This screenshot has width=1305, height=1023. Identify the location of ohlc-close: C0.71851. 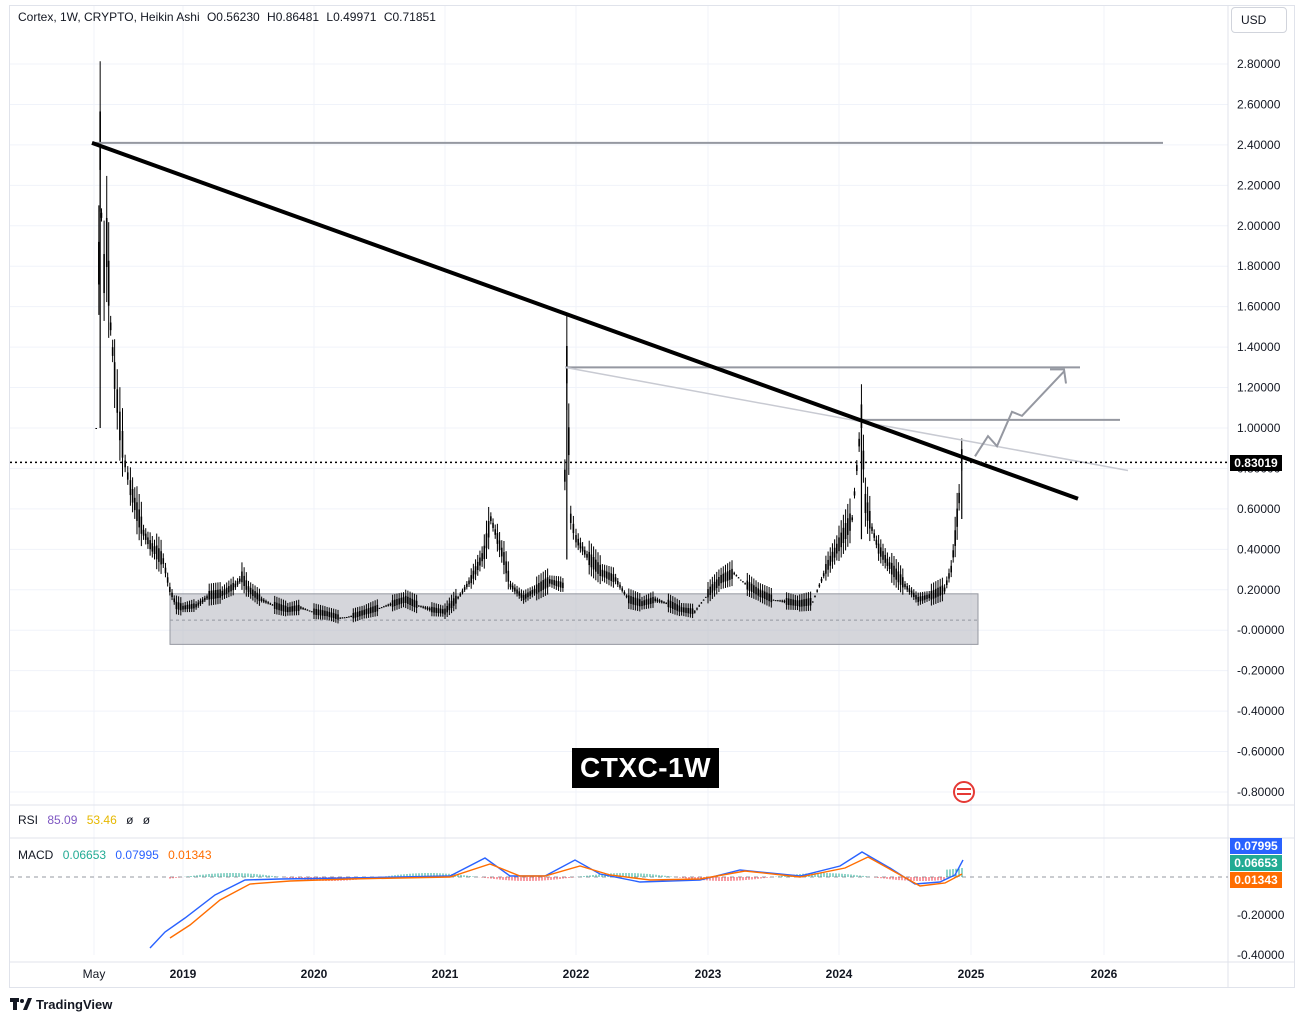
(409, 17).